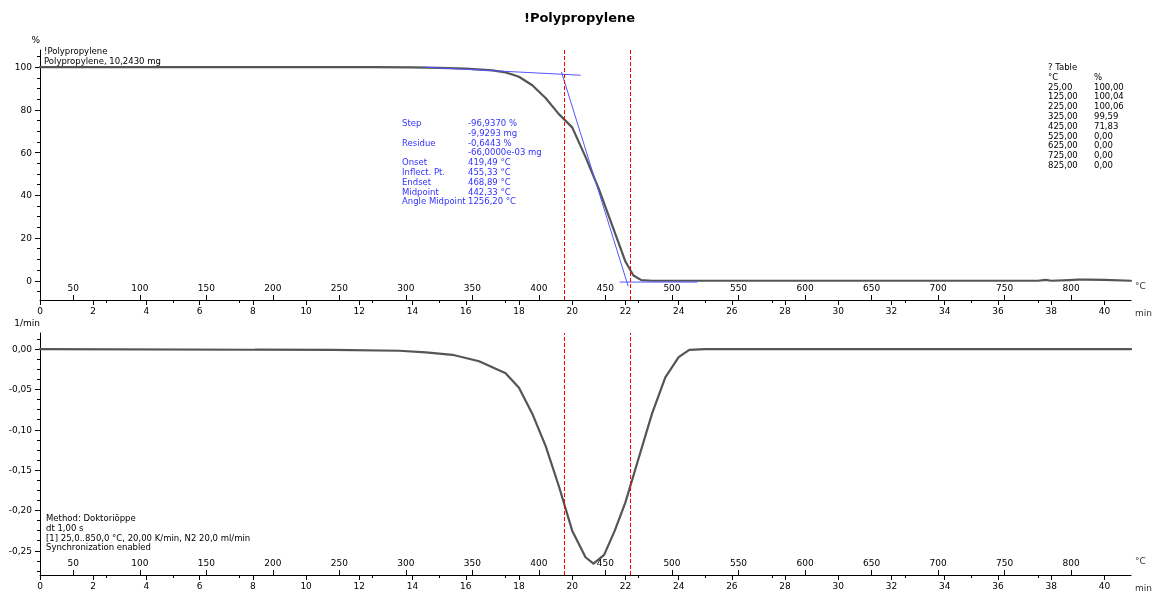  What do you see at coordinates (20, 510) in the screenshot?
I see `y-tick-label: -0,20` at bounding box center [20, 510].